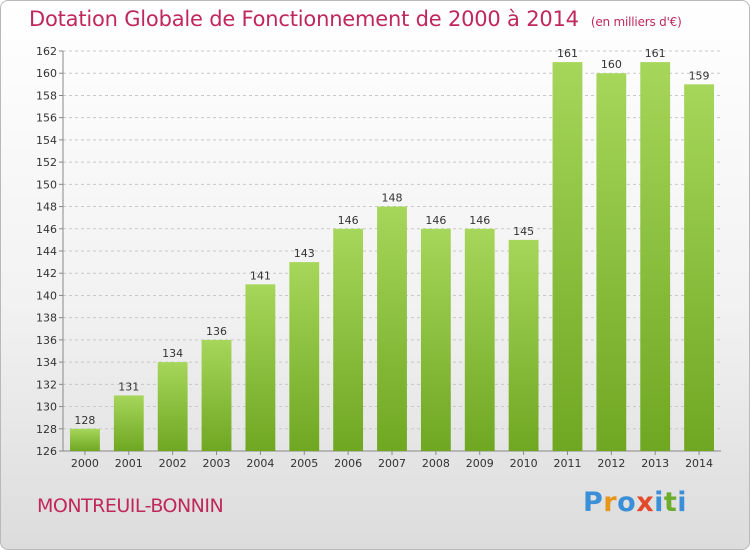  Describe the element at coordinates (46, 162) in the screenshot. I see `y-tick-label: 152` at that location.